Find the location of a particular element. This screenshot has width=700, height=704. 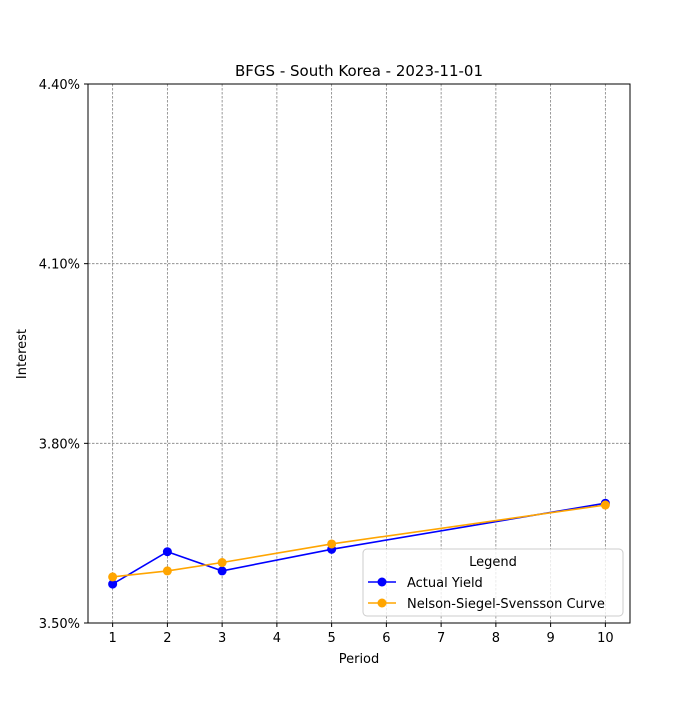

chart-title: BFGS - South Korea - 2023-11-01 is located at coordinates (359, 71).